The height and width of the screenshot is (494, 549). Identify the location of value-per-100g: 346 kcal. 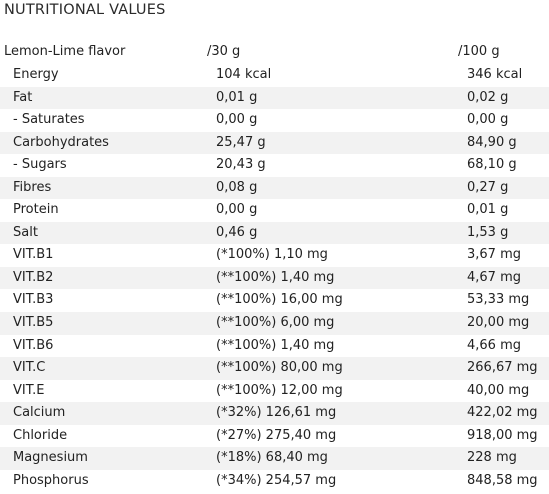
(495, 74).